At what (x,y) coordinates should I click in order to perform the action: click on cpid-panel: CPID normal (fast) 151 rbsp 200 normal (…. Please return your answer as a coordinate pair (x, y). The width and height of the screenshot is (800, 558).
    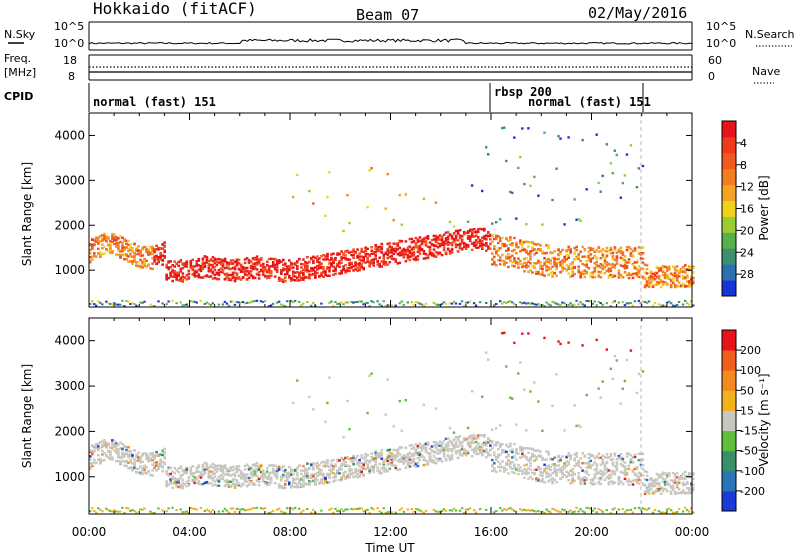
    Looking at the image, I should click on (327, 97).